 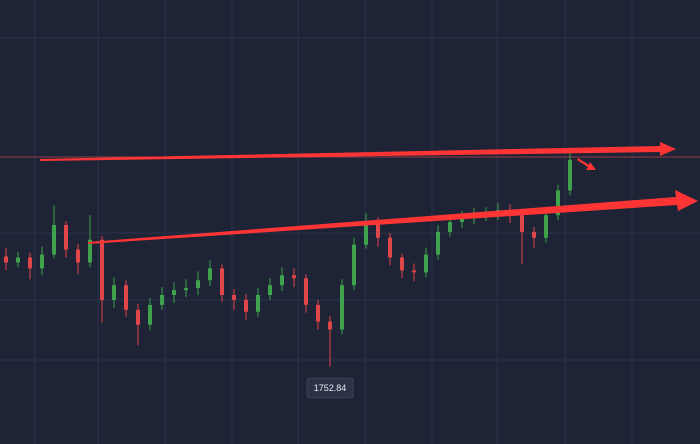 I want to click on price-label-box, so click(x=330, y=388).